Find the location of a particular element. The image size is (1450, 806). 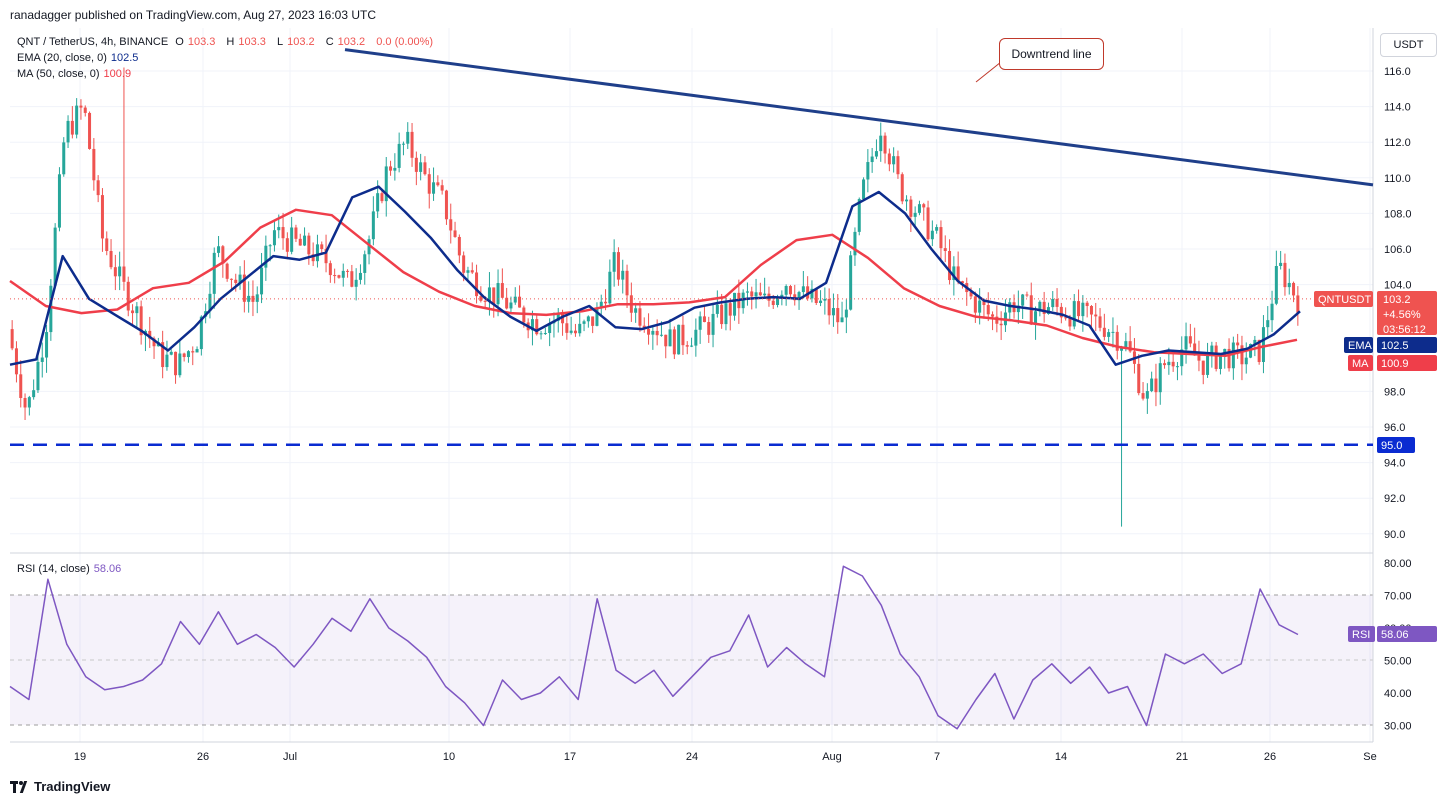

rsi-legend: RSI (14, close) 58.06 is located at coordinates (71, 569).